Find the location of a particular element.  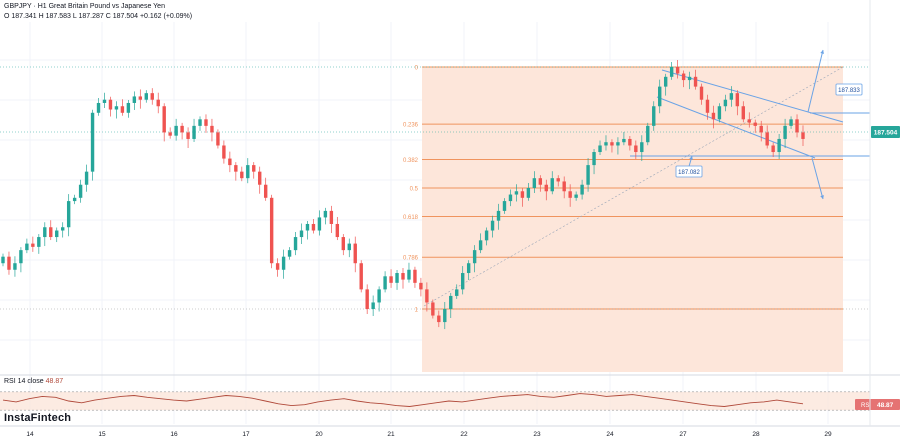

x-tick-label: 28 is located at coordinates (756, 434).